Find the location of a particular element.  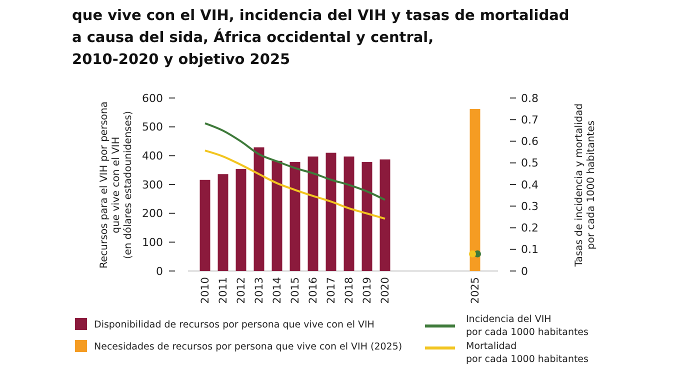

x-tick-label: 2025 is located at coordinates (476, 290).